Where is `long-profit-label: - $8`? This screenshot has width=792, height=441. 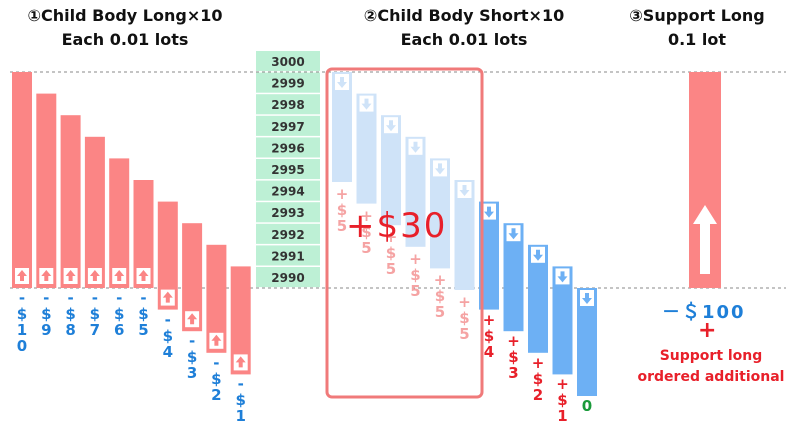
long-profit-label: - $8 is located at coordinates (71, 314).